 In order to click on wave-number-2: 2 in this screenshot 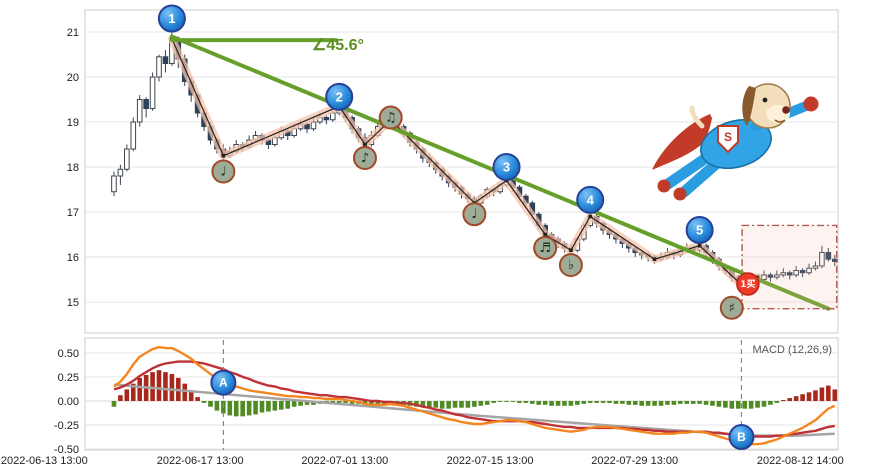, I will do `click(339, 96)`.